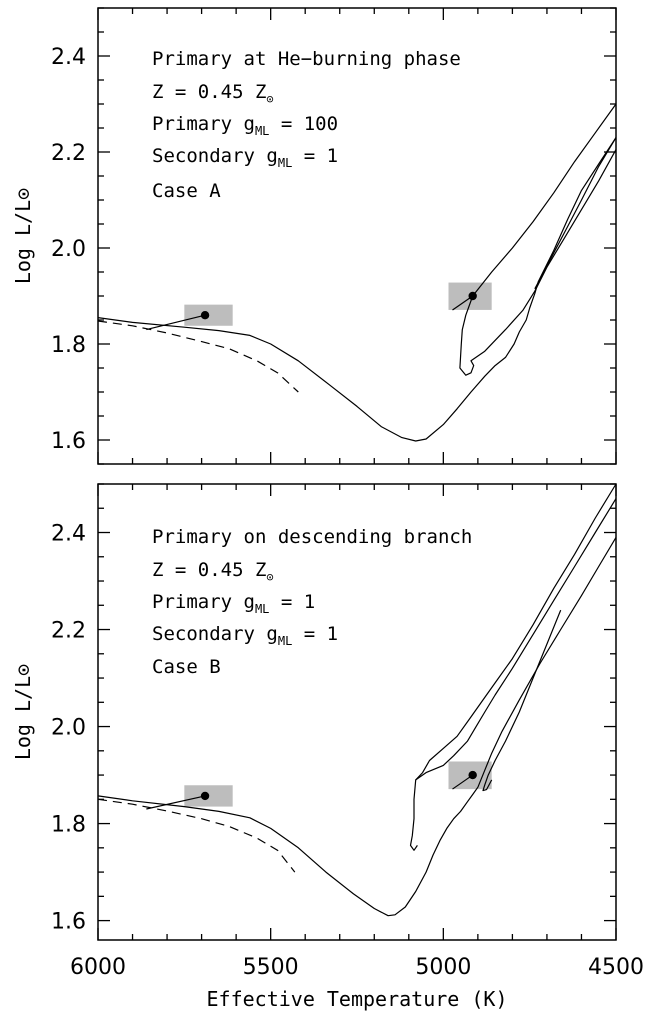 Image resolution: width=649 pixels, height=1016 pixels. What do you see at coordinates (186, 191) in the screenshot?
I see `annotation-line-5: Case A` at bounding box center [186, 191].